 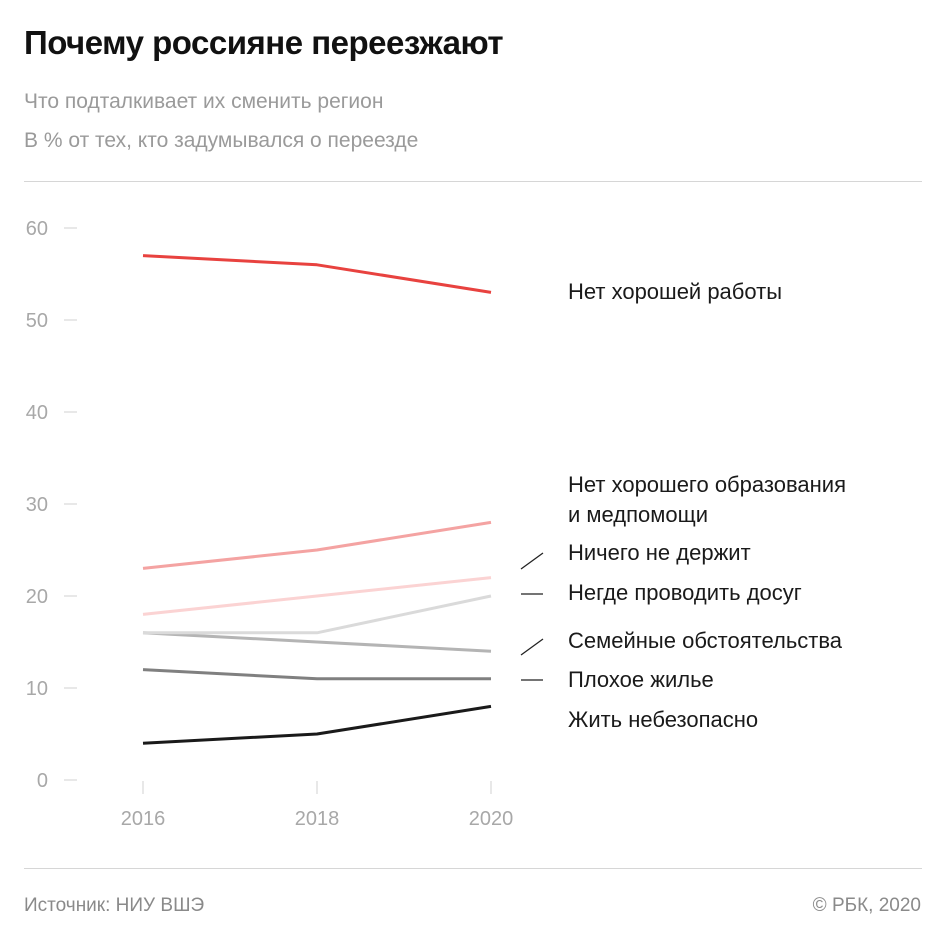 What do you see at coordinates (37, 597) in the screenshot?
I see `y-tick-label: 20` at bounding box center [37, 597].